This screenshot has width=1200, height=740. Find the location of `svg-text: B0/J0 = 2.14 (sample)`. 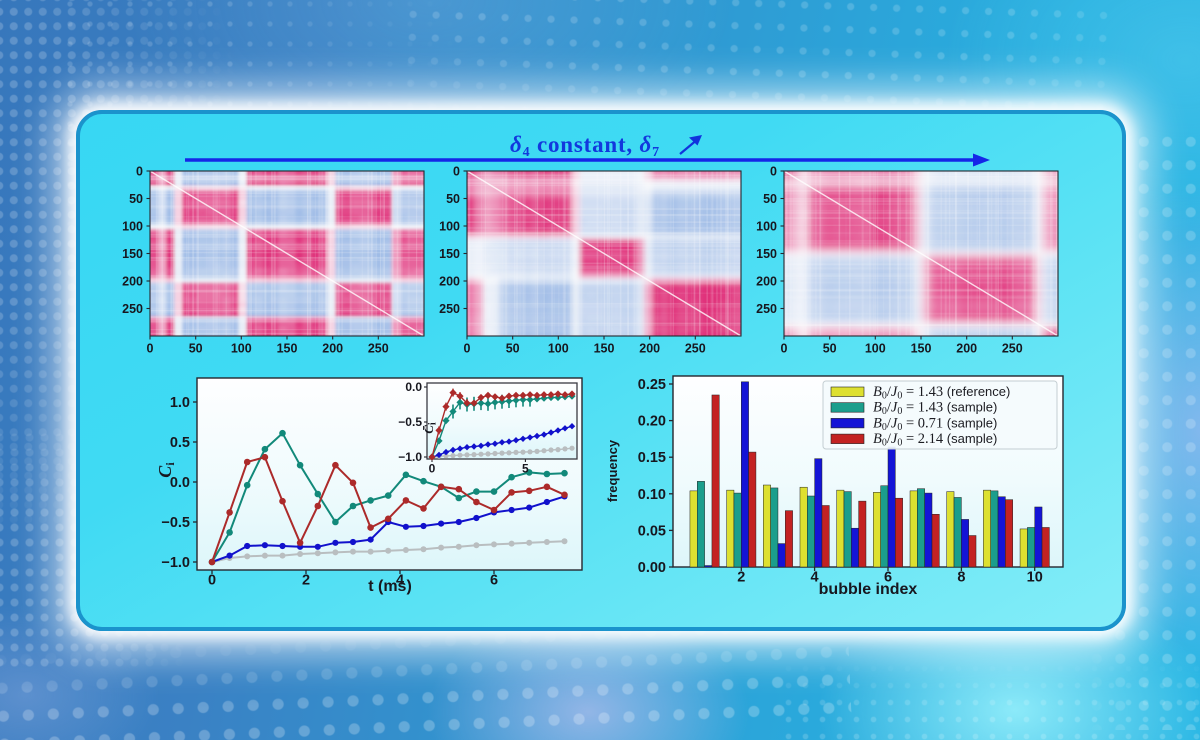

svg-text: B0/J0 = 2.14 (sample) is located at coordinates (935, 440).